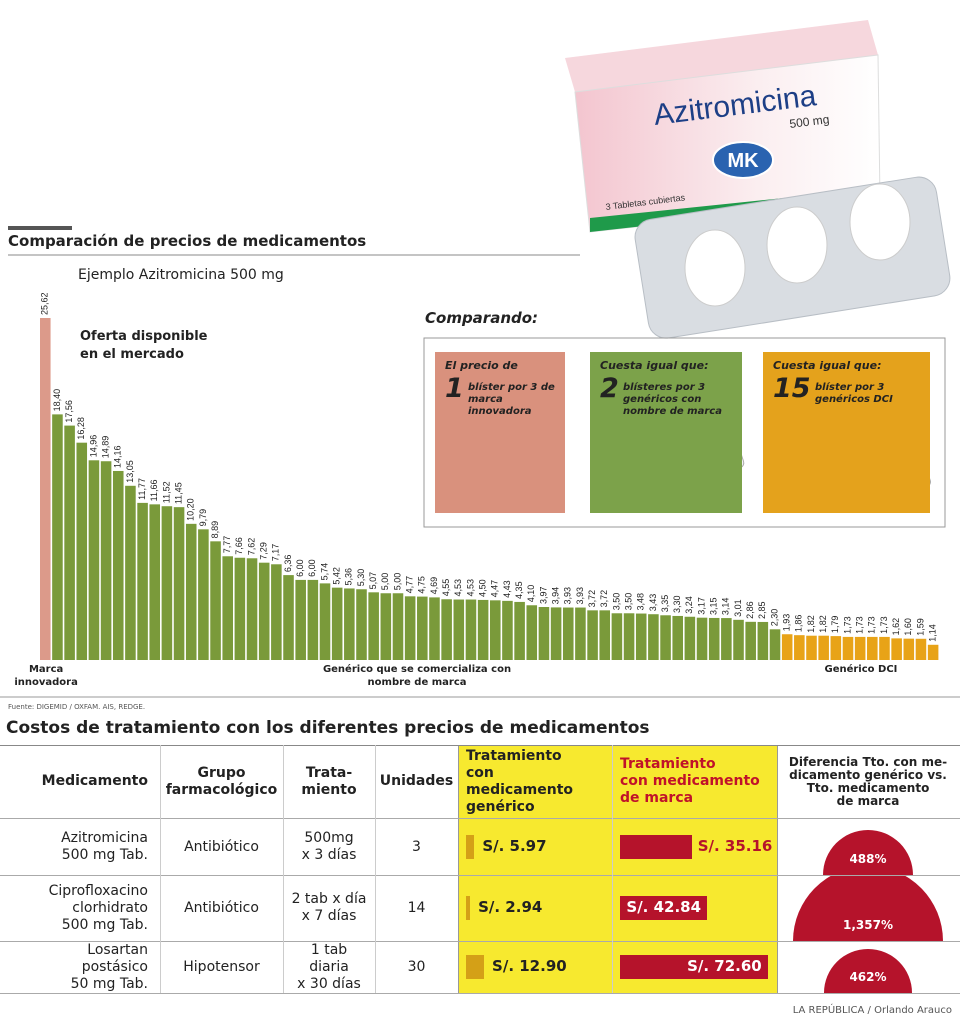  What do you see at coordinates (110, 907) in the screenshot?
I see `text-line: clorhidrato` at bounding box center [110, 907].